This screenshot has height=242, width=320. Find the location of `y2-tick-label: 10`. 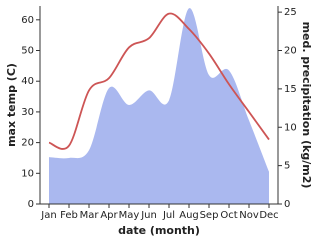

y2-tick-label: 10 is located at coordinates (290, 127).